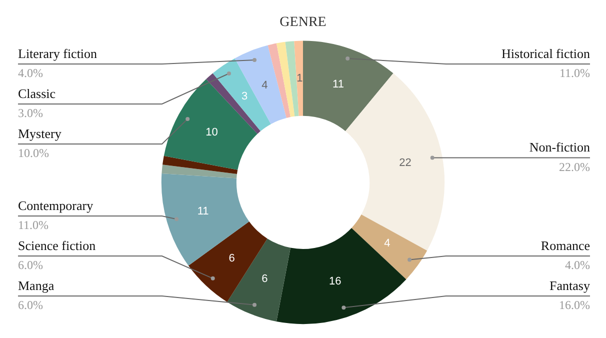  Describe the element at coordinates (570, 285) in the screenshot. I see `slice-label: Fantasy` at that location.